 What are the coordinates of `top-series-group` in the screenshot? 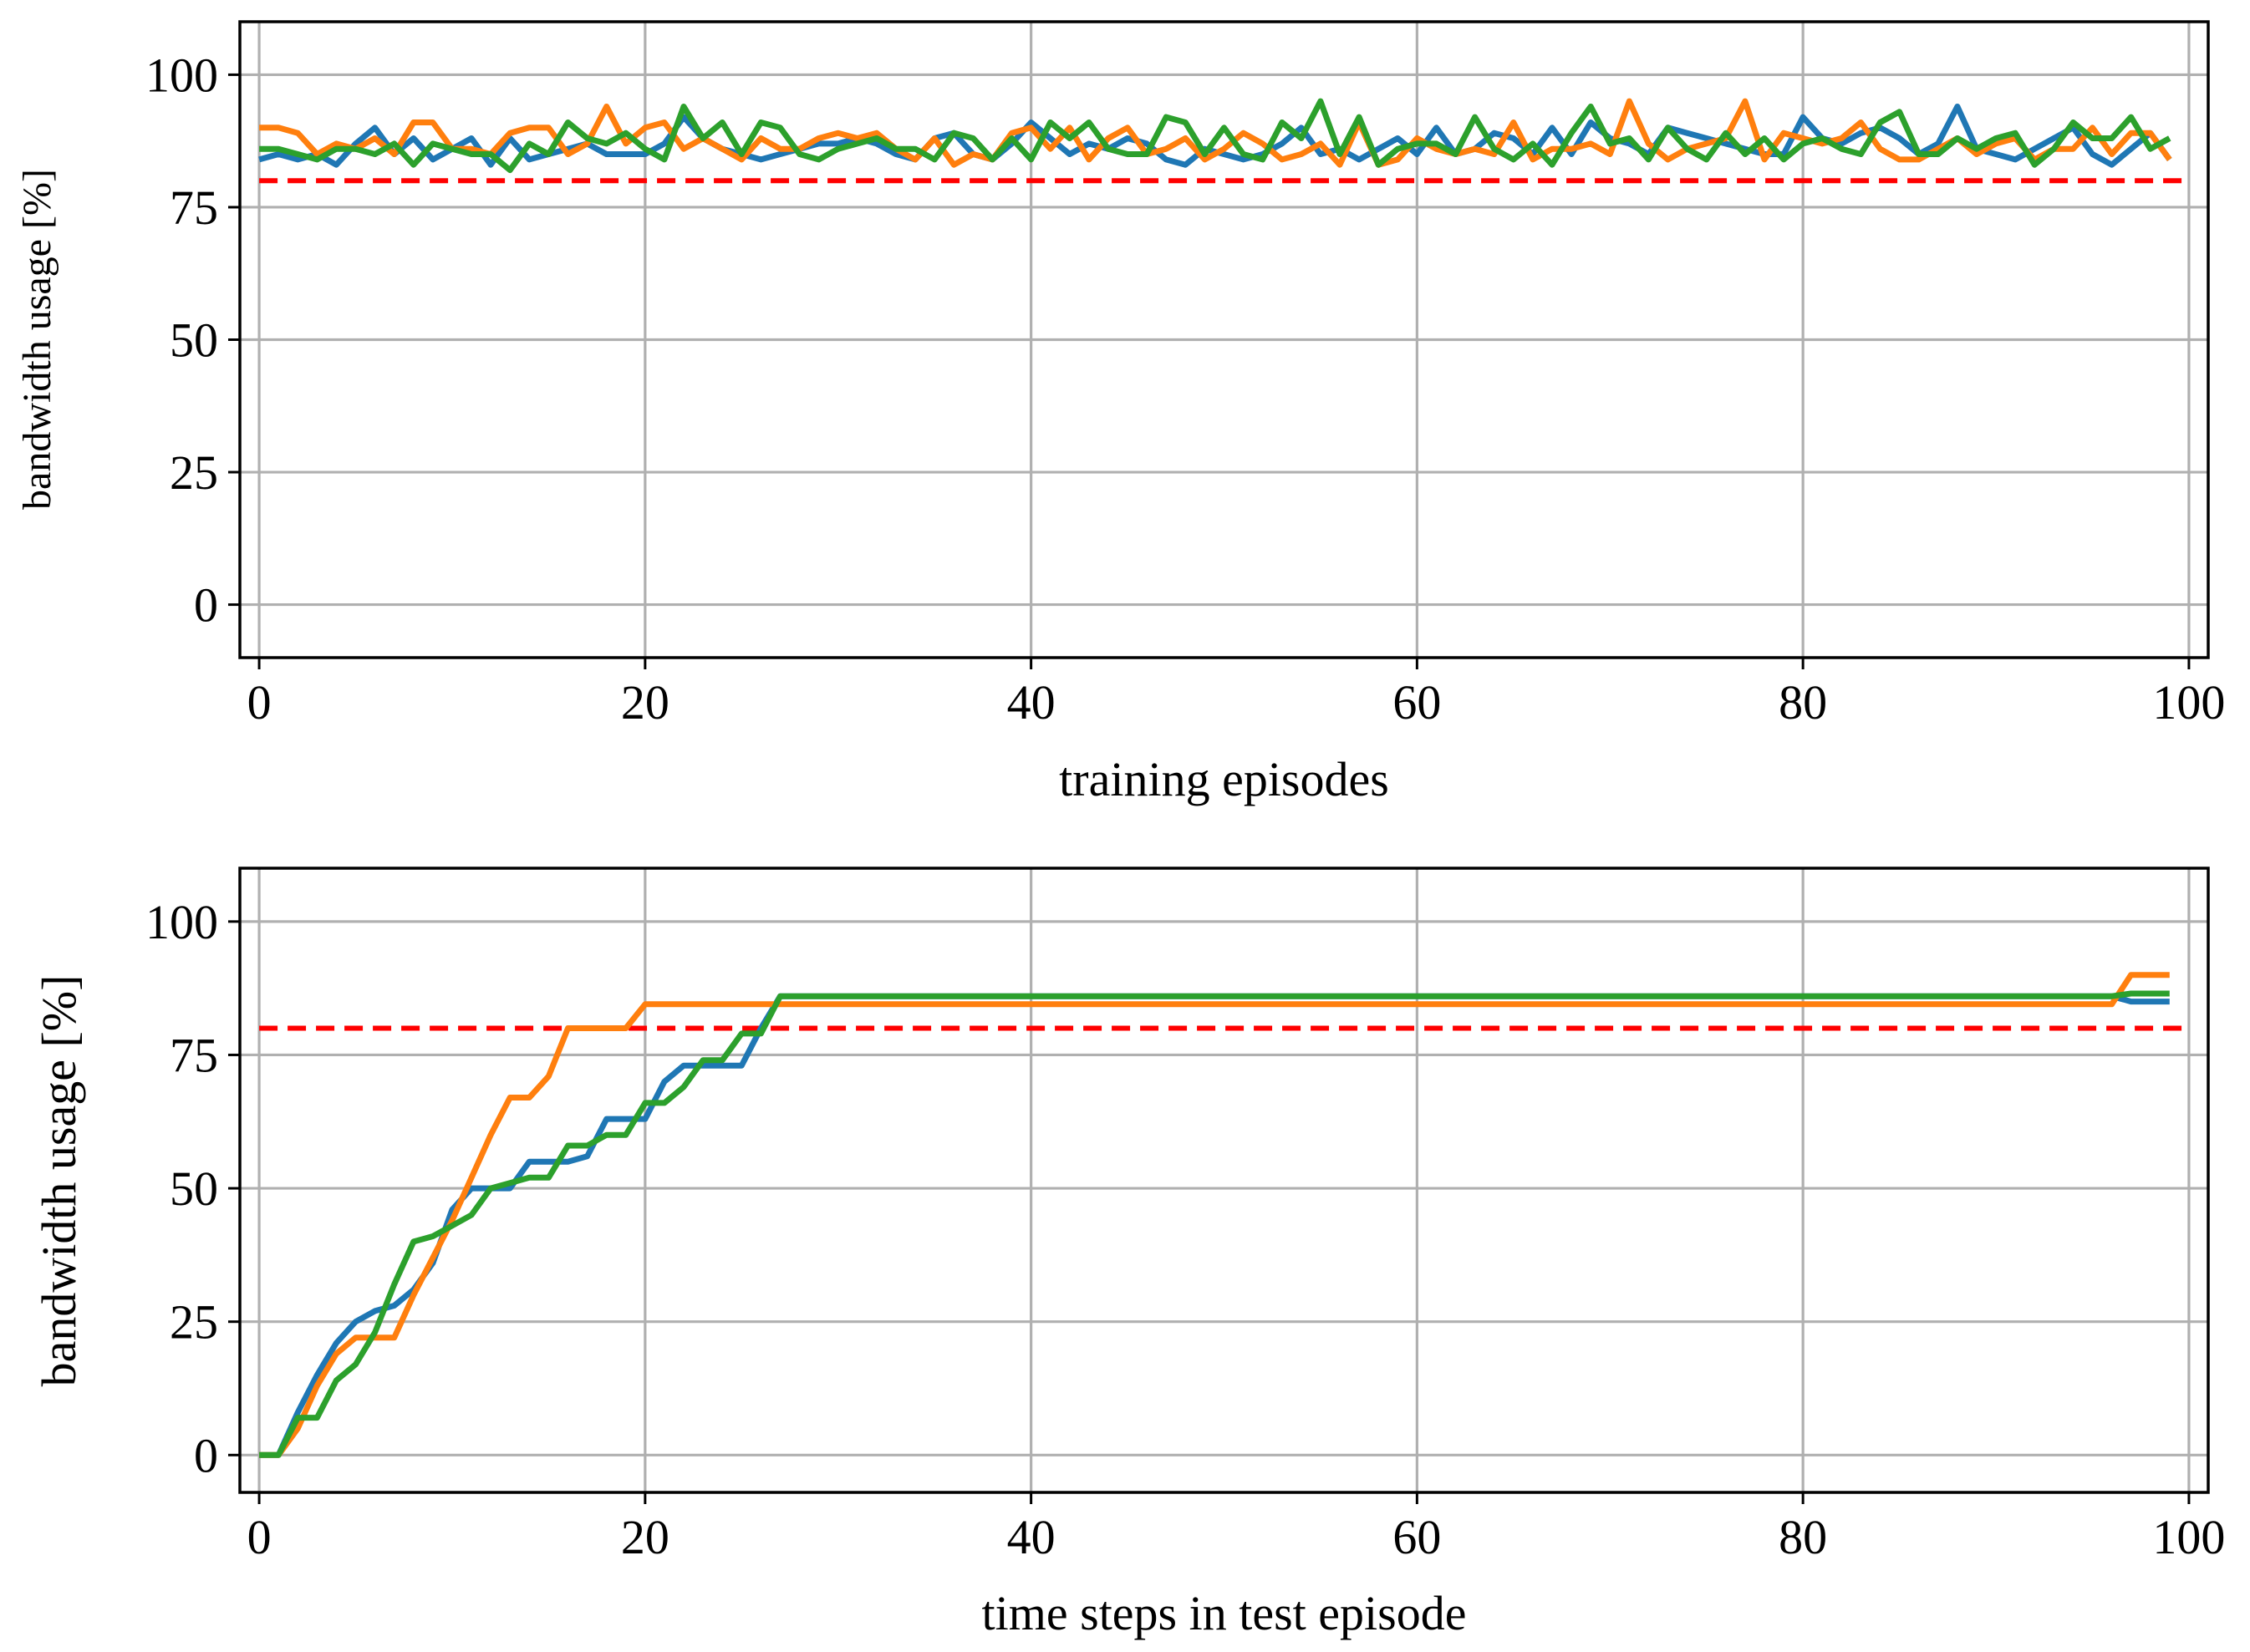 It's located at (1215, 136).